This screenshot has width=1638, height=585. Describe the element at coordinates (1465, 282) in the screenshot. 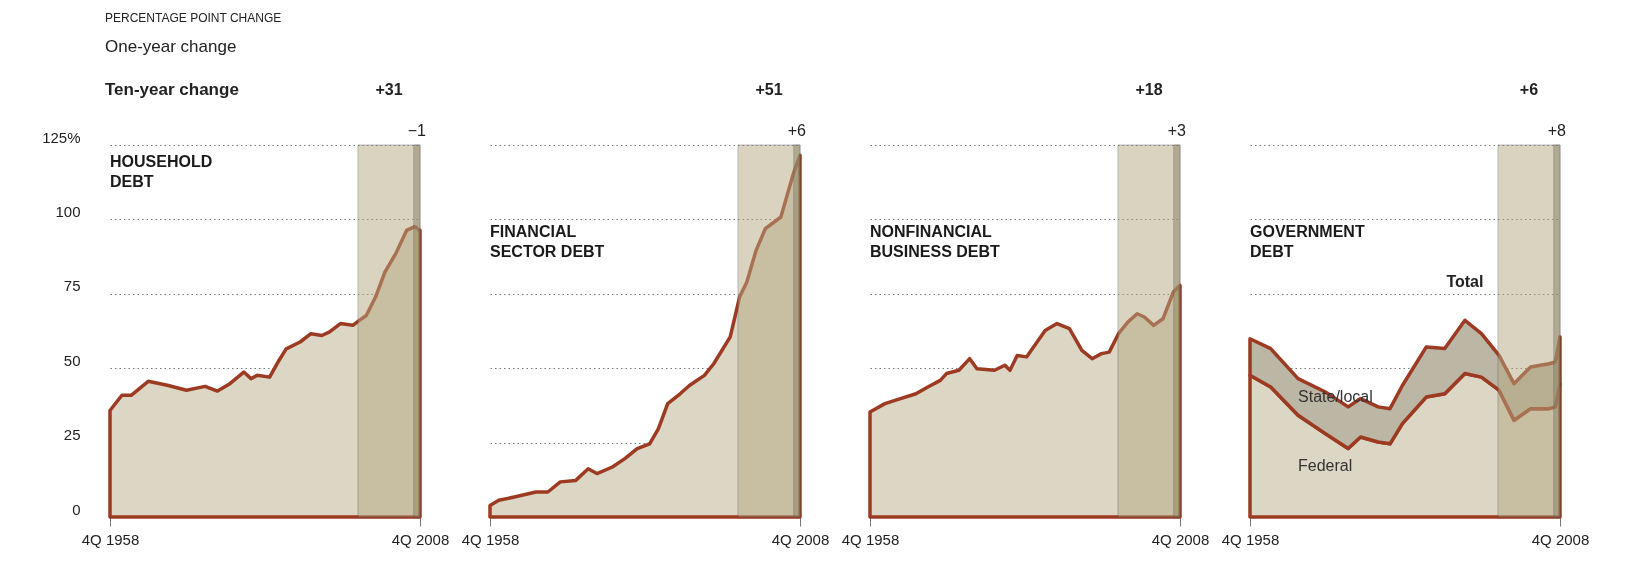

I see `annotation: Total` at that location.